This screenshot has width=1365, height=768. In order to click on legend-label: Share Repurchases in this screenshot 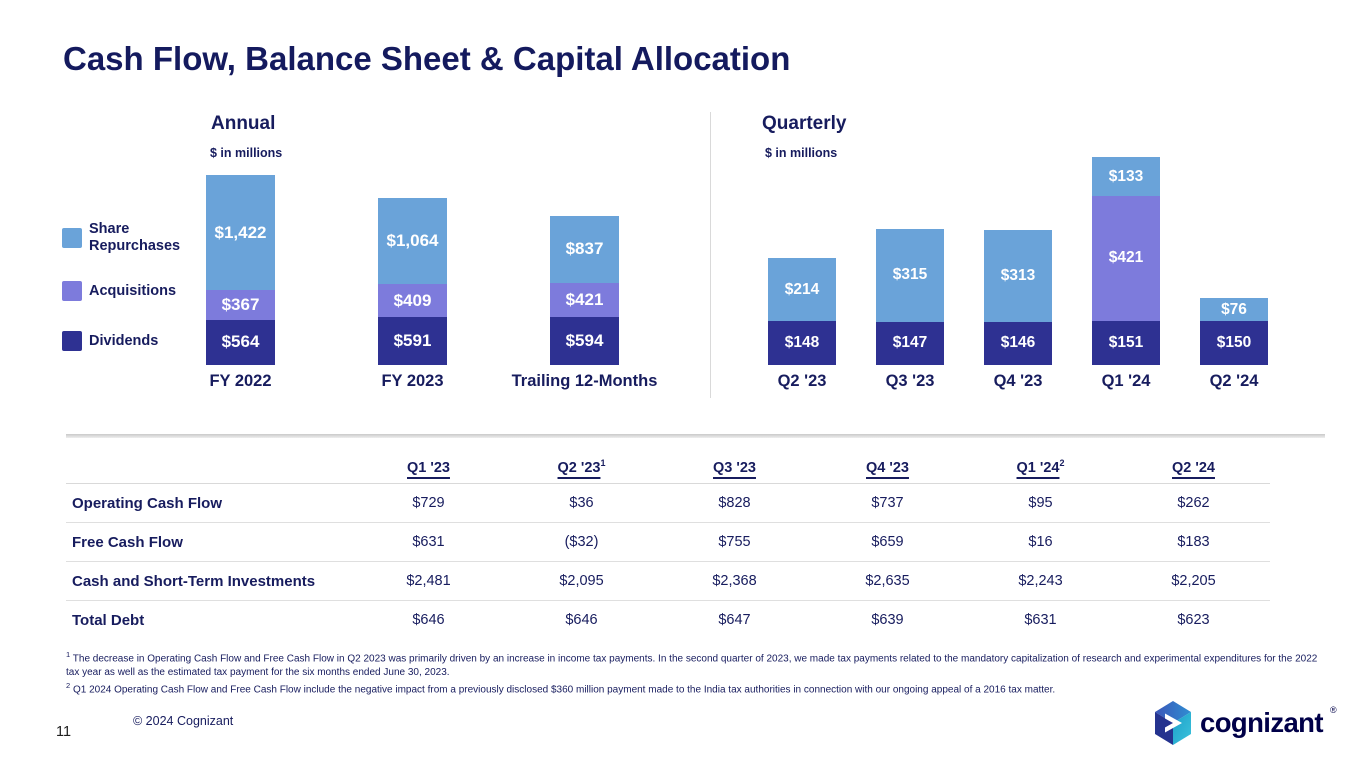, I will do `click(135, 237)`.